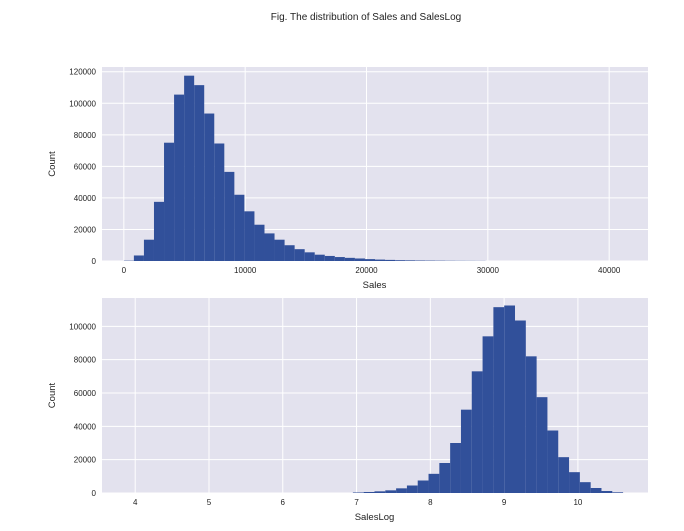 The image size is (684, 531). I want to click on saleslog-x-tick-label-3: 7, so click(356, 502).